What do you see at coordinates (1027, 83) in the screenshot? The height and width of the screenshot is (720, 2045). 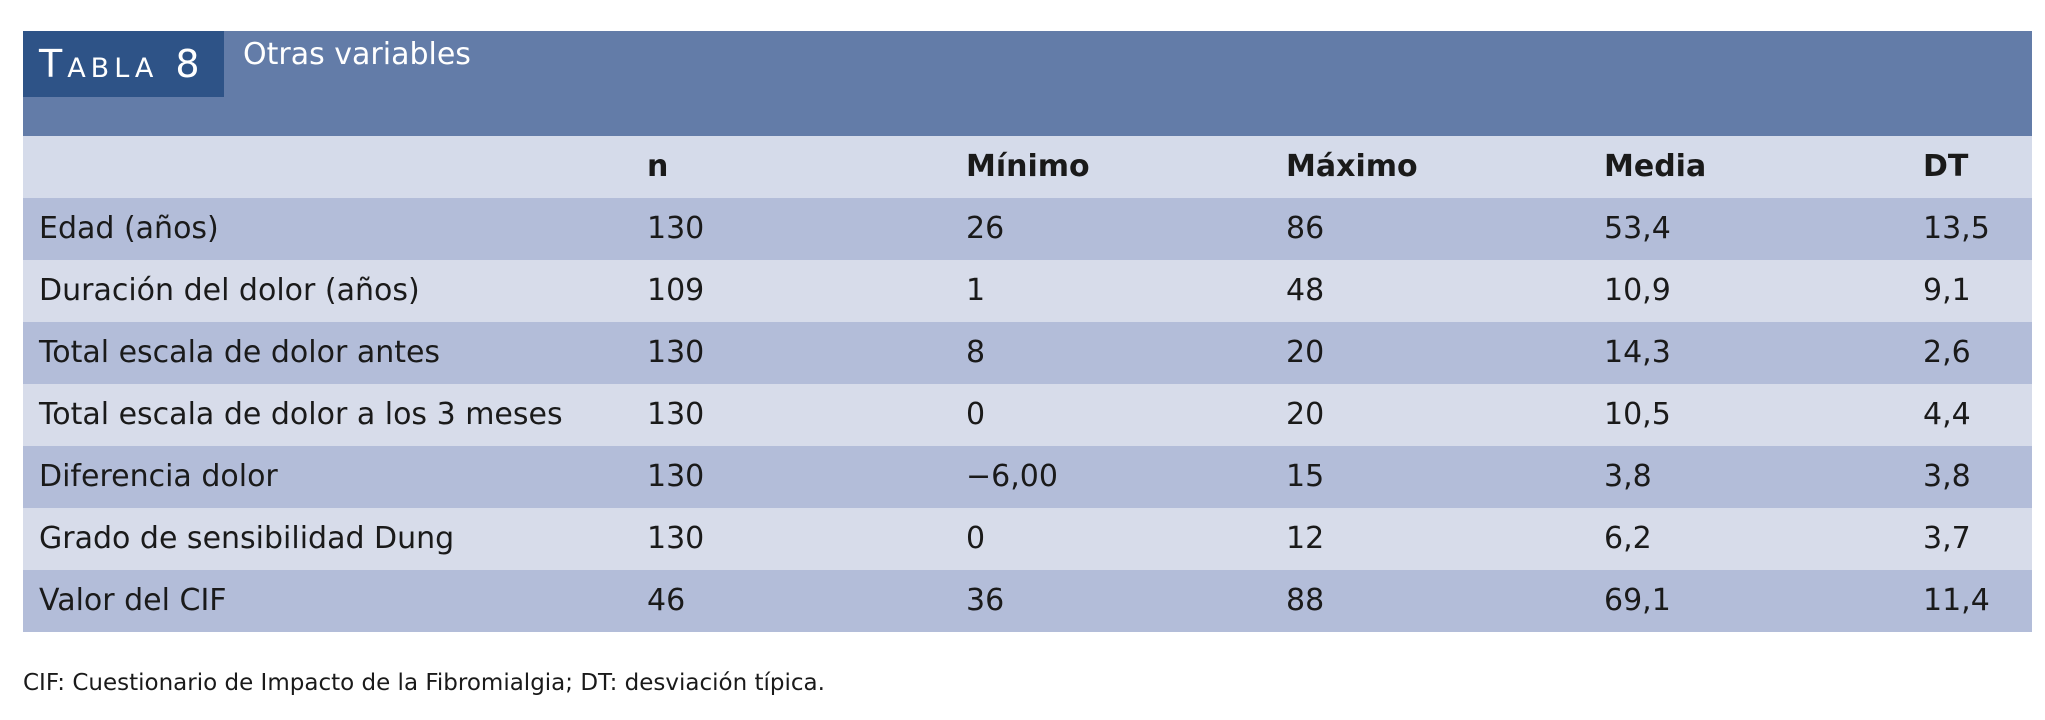 I see `title-bar: Tabla 8 Otras variables` at bounding box center [1027, 83].